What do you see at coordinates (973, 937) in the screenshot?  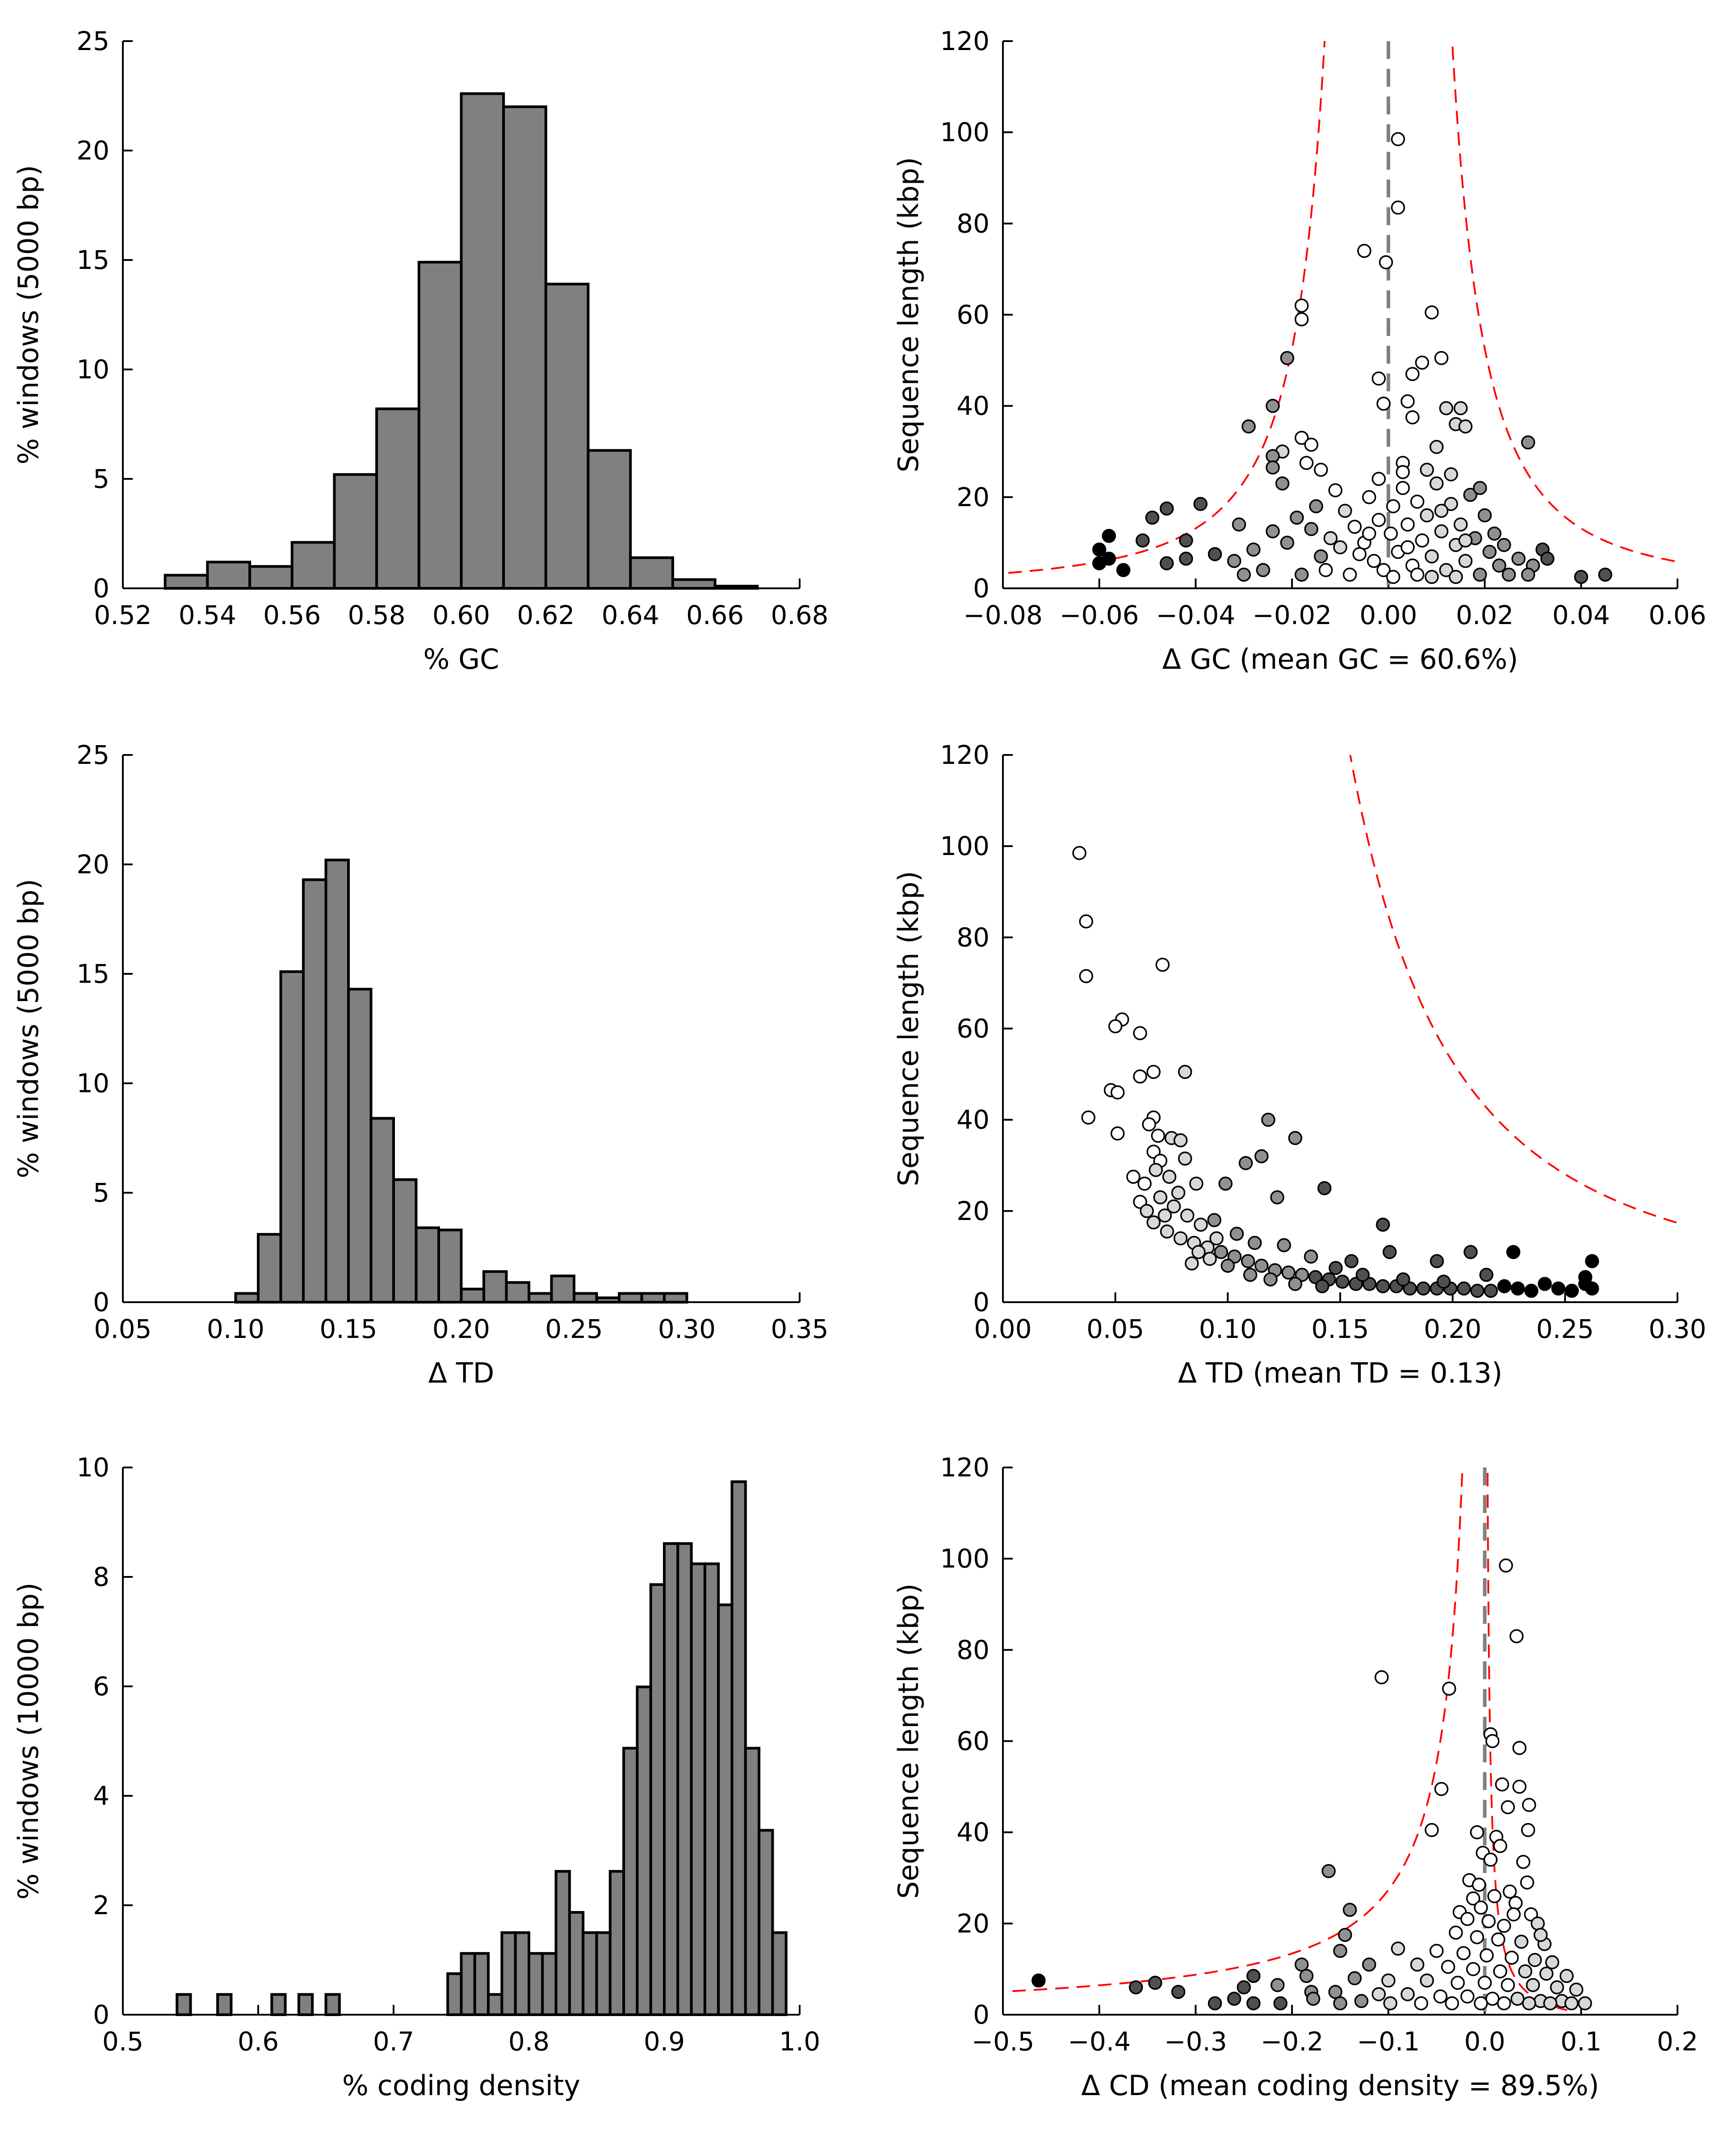 I see `y-tick-label: 80` at bounding box center [973, 937].